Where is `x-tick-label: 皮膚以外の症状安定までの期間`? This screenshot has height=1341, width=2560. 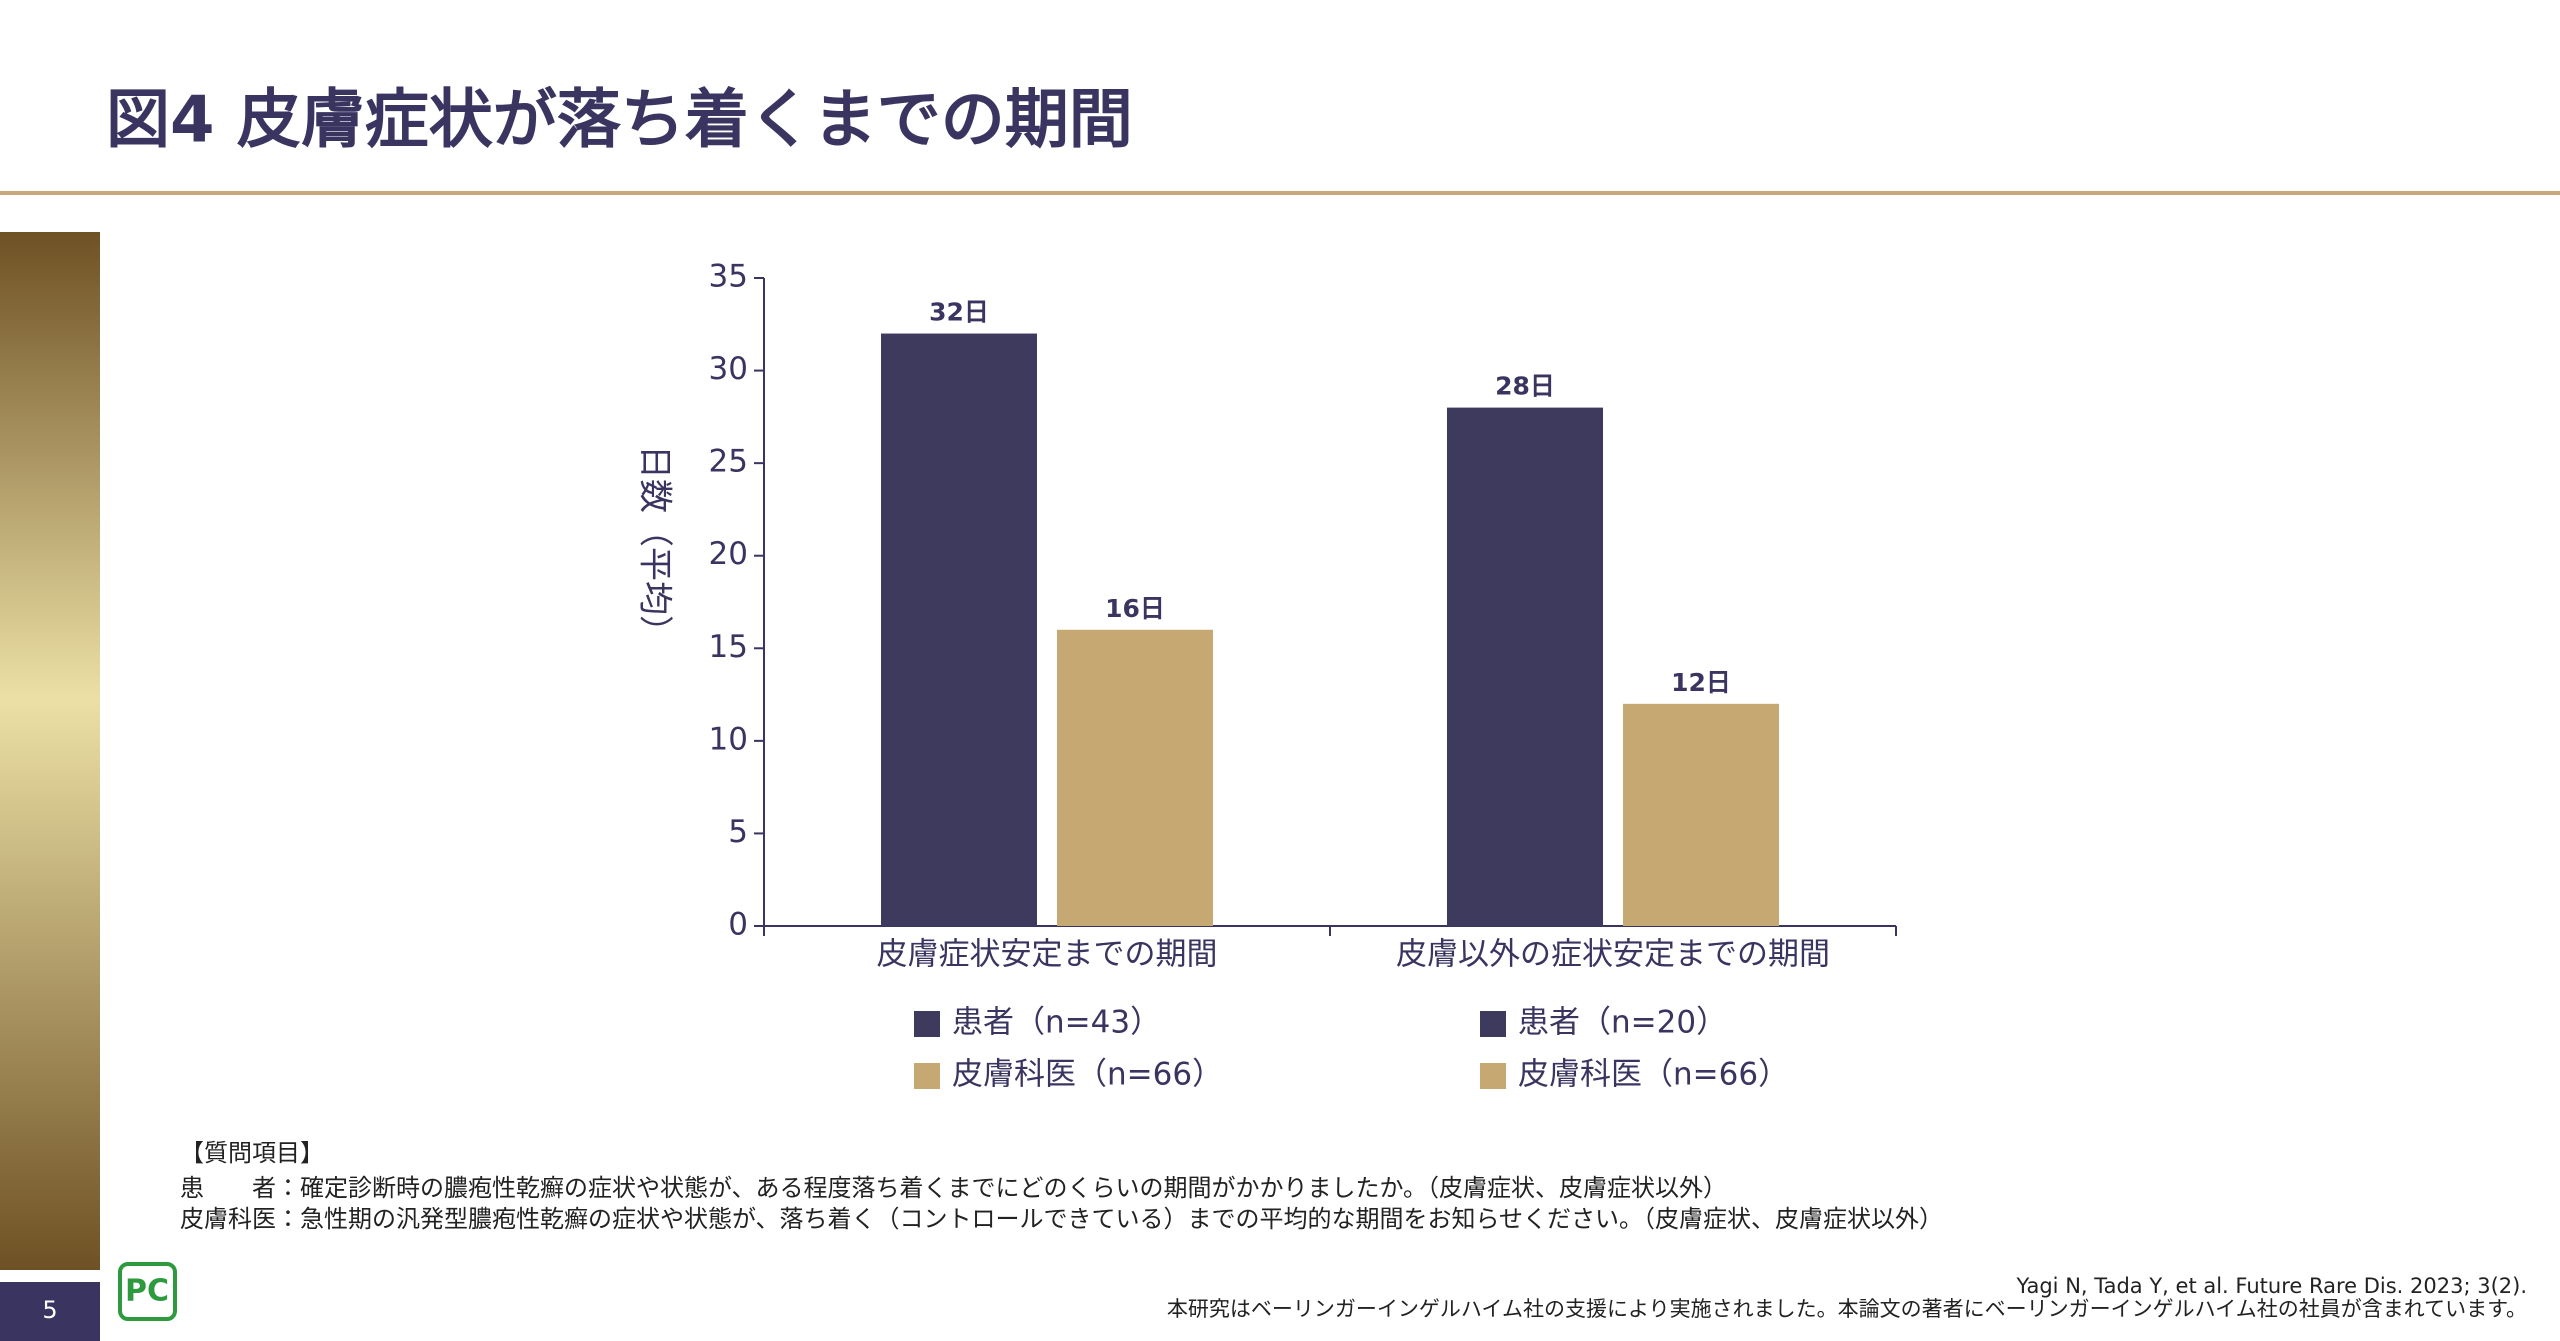 x-tick-label: 皮膚以外の症状安定までの期間 is located at coordinates (1613, 955).